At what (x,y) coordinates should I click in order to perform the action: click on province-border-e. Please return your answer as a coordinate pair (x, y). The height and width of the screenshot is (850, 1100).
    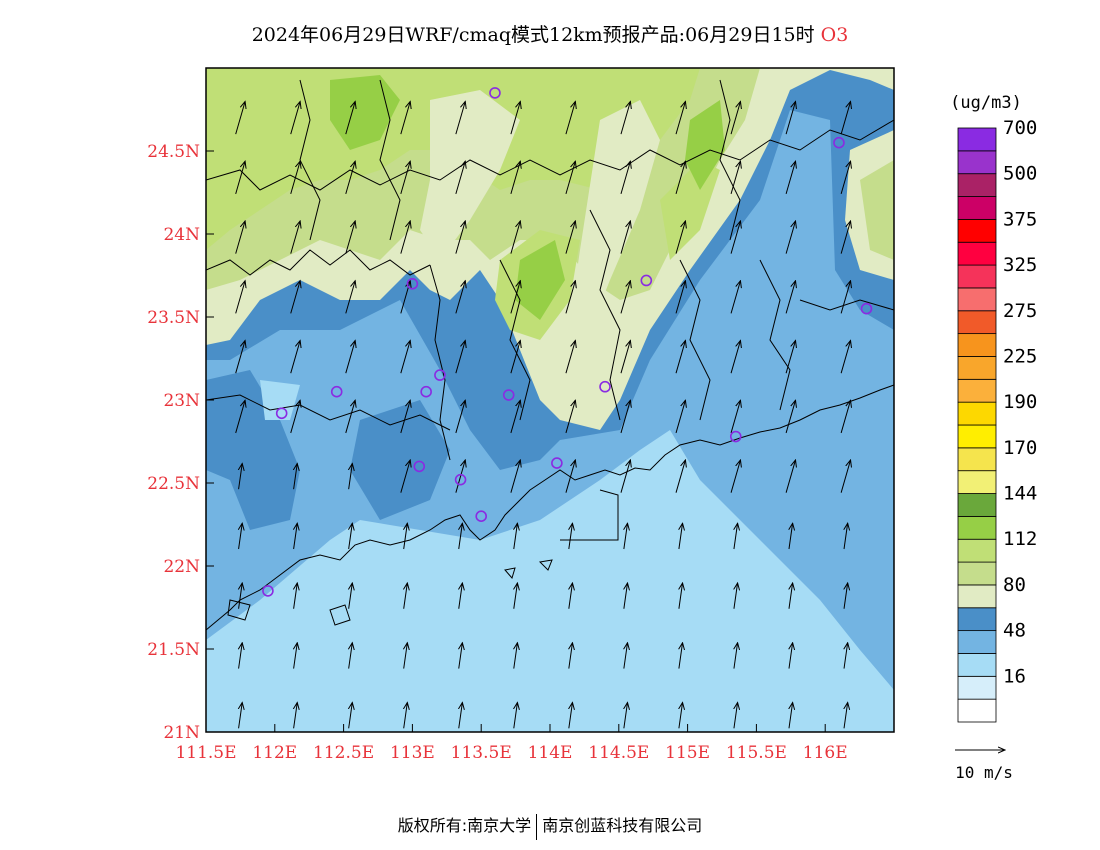
    Looking at the image, I should click on (695, 340).